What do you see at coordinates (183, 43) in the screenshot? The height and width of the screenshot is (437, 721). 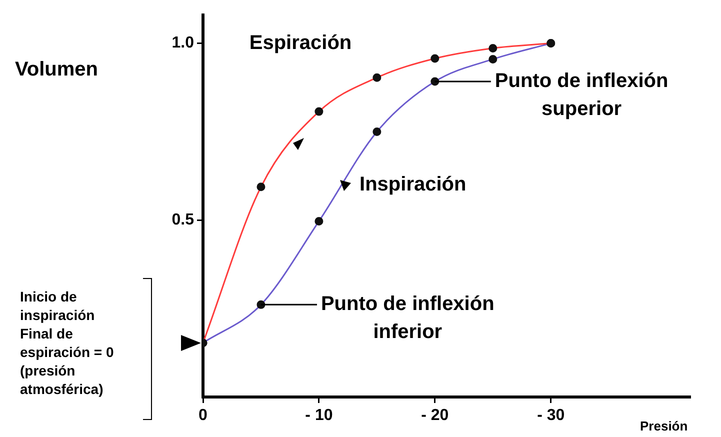 I see `y-tick-label: 1.0` at bounding box center [183, 43].